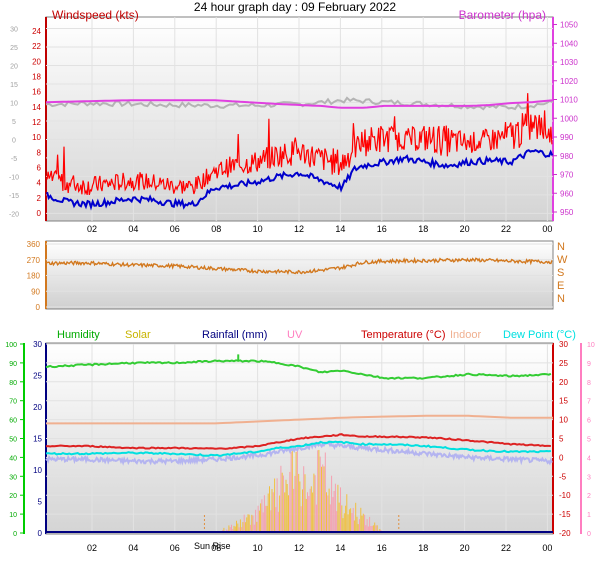  What do you see at coordinates (560, 273) in the screenshot?
I see `compass-label: S` at bounding box center [560, 273].